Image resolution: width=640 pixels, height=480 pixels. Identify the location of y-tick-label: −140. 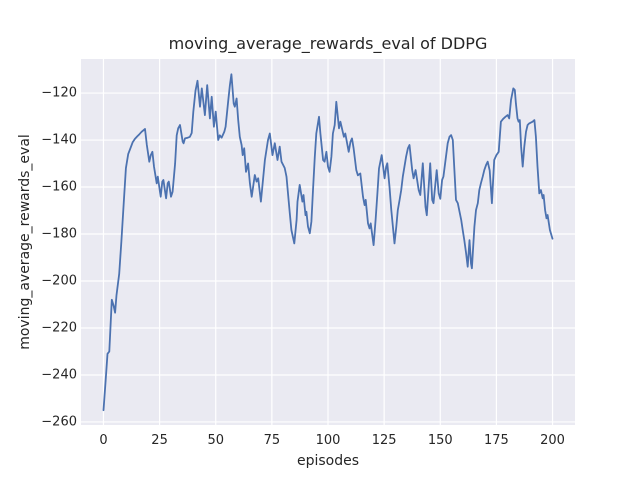
(59, 140).